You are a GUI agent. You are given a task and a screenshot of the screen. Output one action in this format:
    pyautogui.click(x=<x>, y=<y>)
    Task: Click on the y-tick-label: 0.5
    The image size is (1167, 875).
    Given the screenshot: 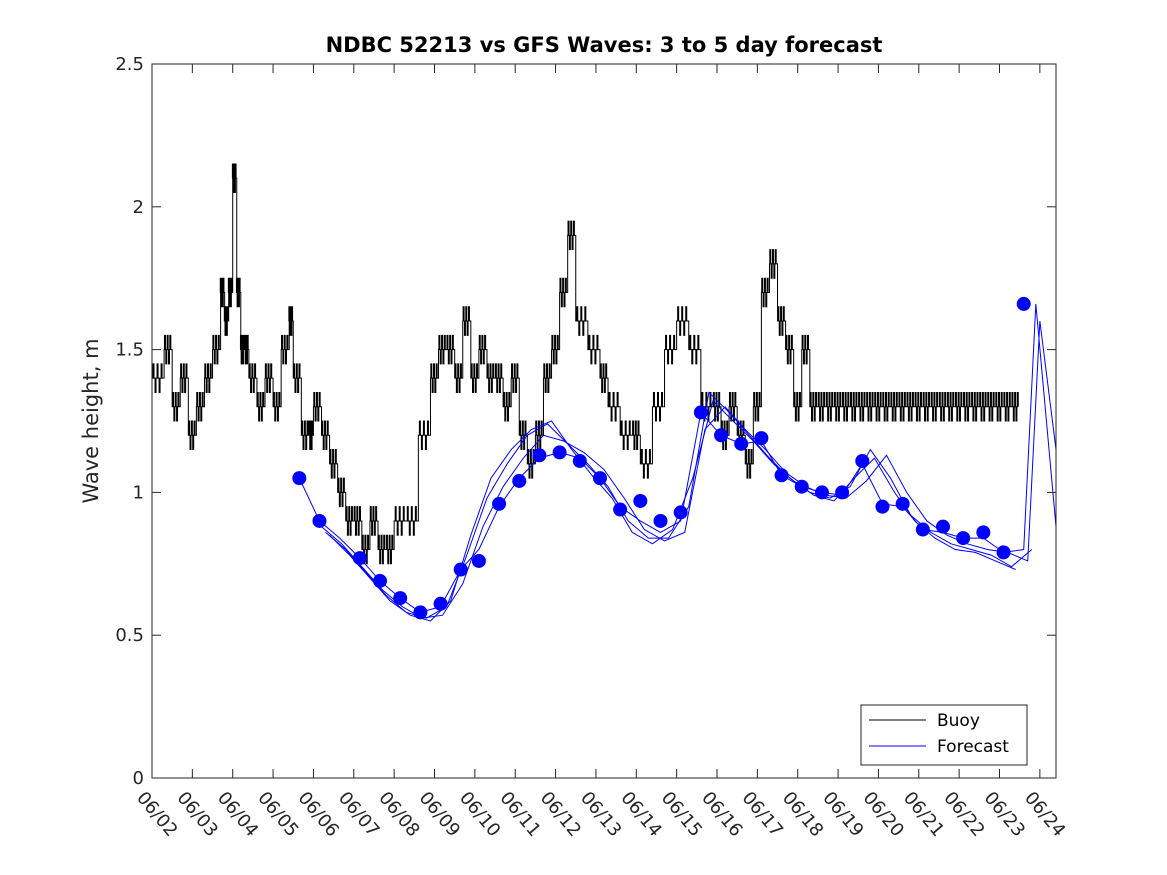 What is the action you would take?
    pyautogui.click(x=129, y=635)
    